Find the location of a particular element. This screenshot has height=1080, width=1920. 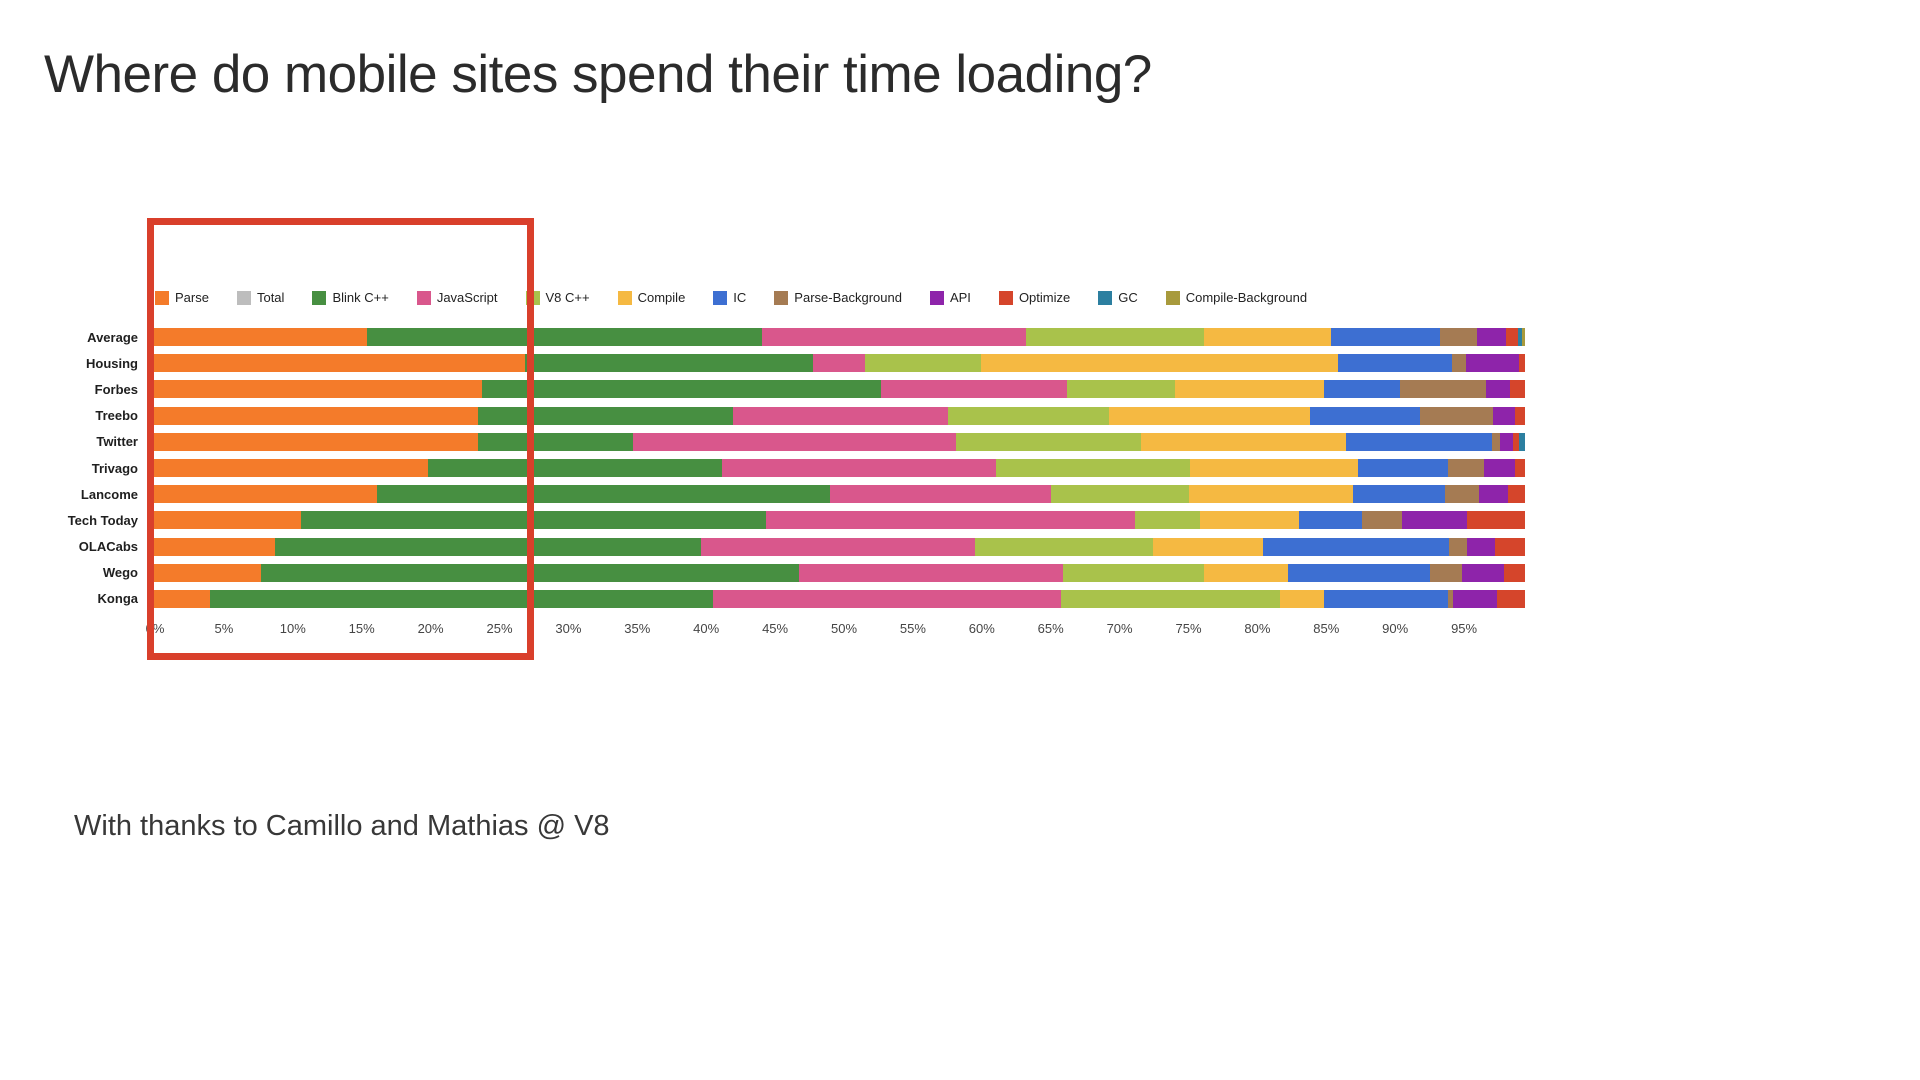

legend-swatch-blink-c is located at coordinates (319, 297).